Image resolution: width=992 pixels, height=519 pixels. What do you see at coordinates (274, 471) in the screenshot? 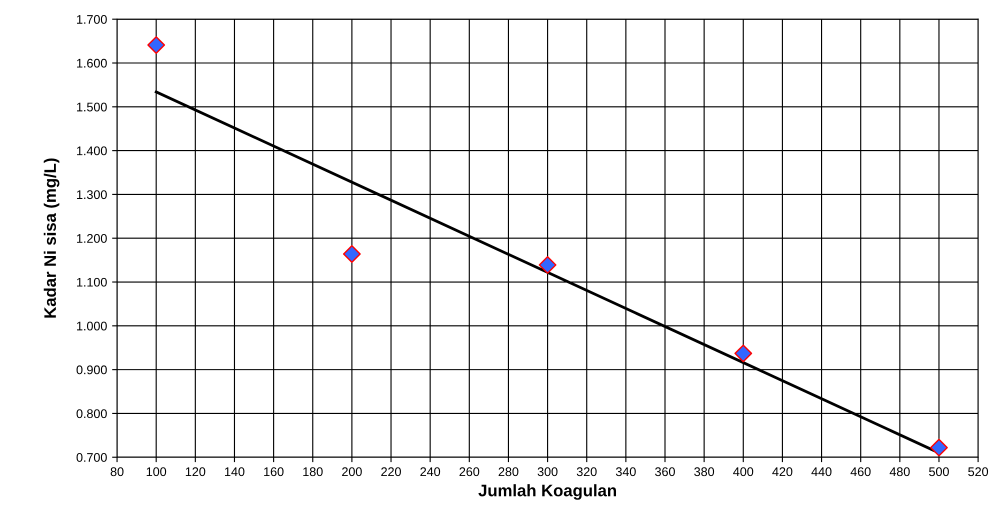
I see `x-tick-label: 160` at bounding box center [274, 471].